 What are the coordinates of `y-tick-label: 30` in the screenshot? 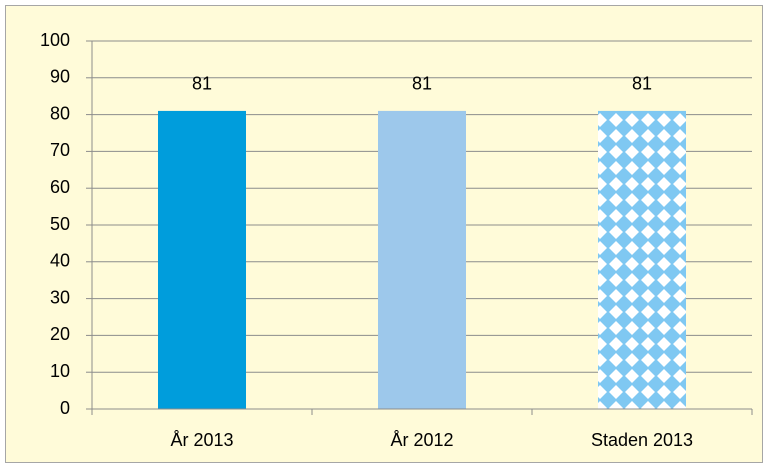 It's located at (60, 297).